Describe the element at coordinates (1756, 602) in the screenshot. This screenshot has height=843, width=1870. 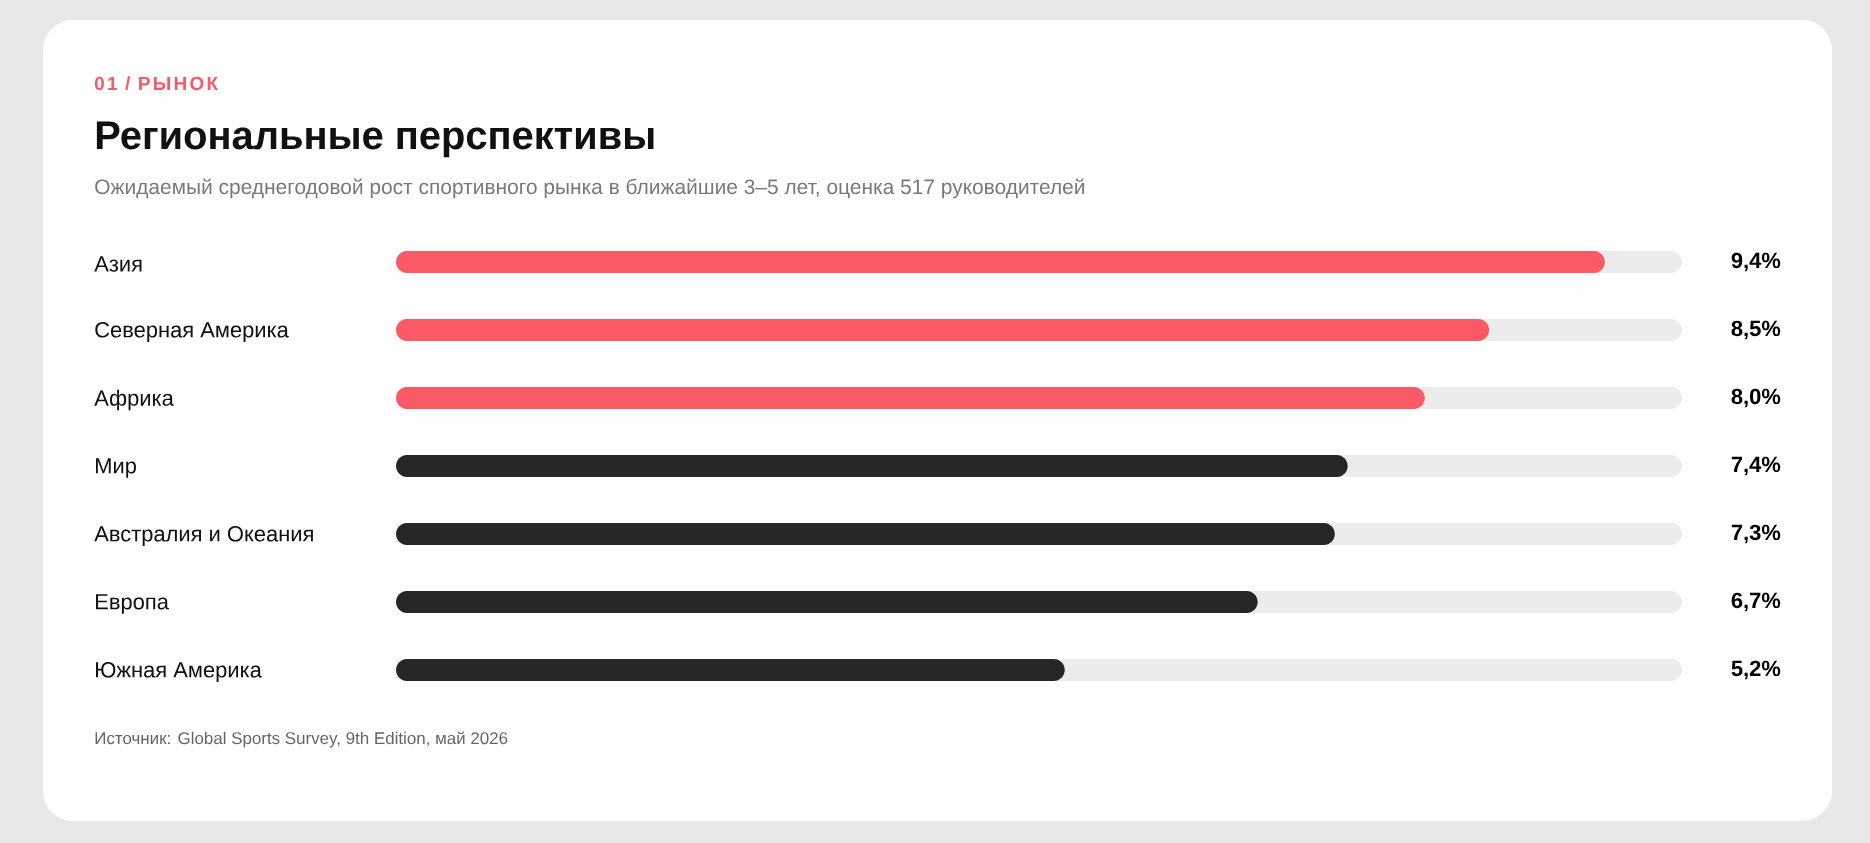
I see `data-label: 6,7%` at that location.